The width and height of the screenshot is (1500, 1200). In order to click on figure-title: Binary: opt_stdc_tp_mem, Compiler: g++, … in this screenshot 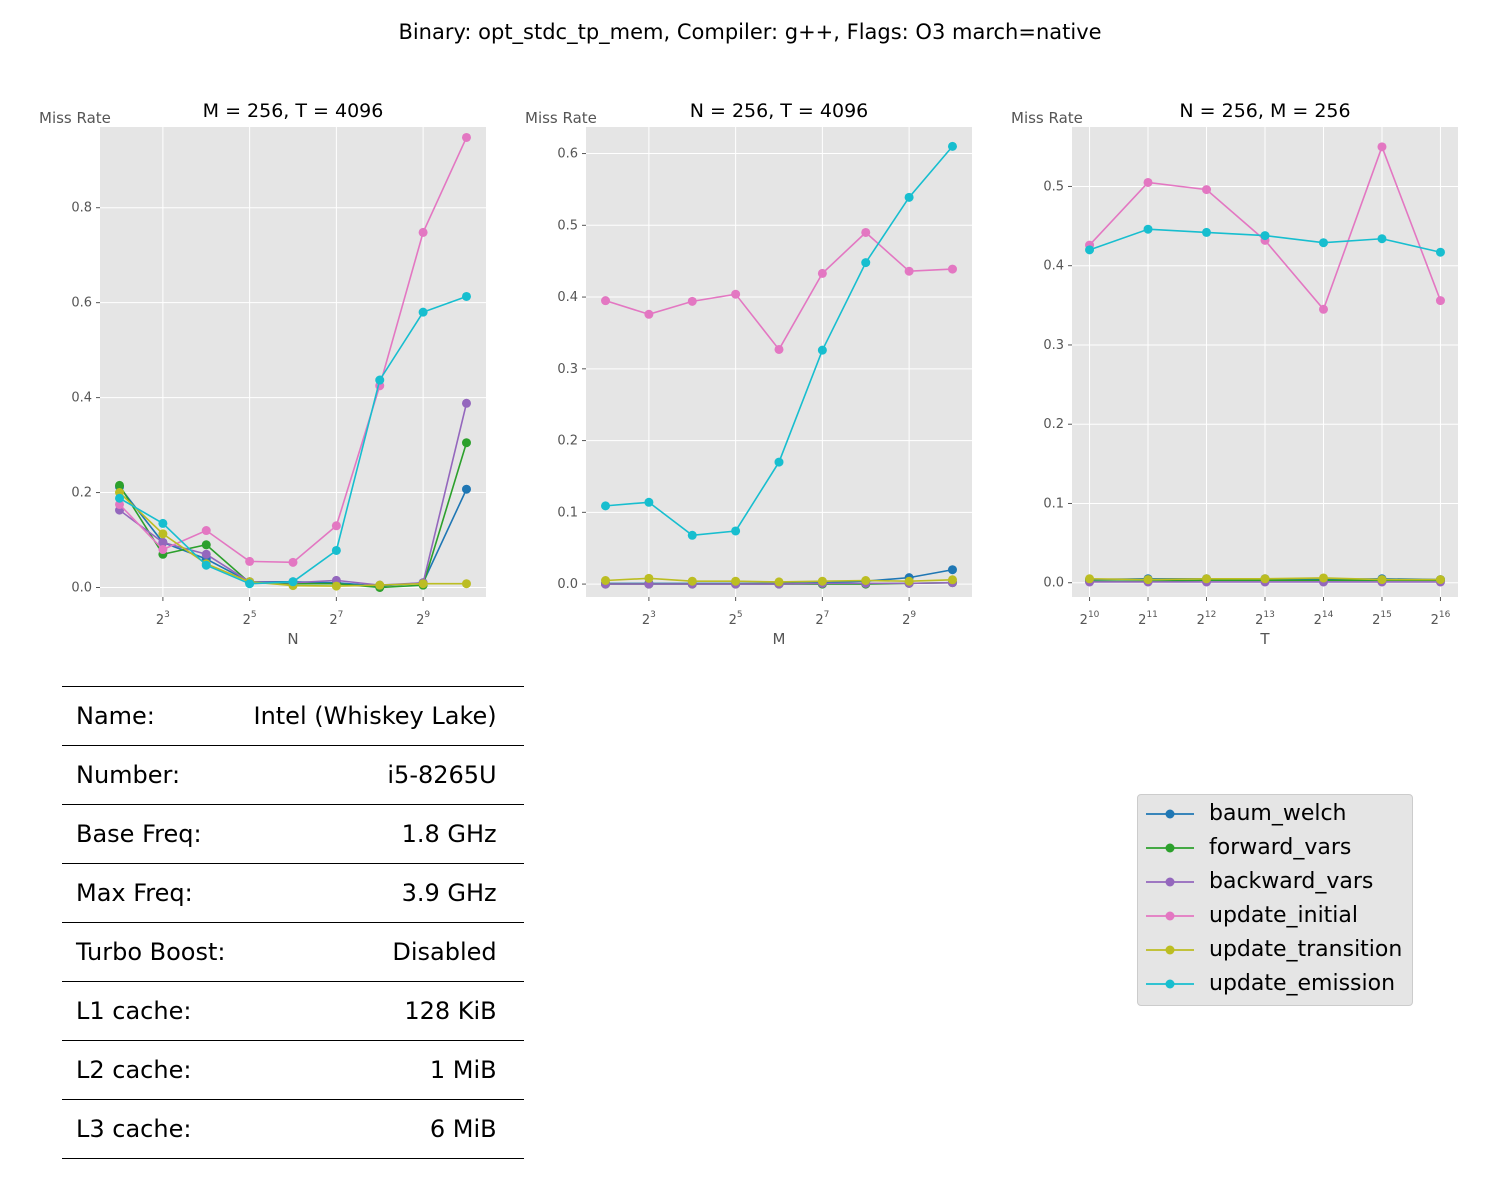, I will do `click(750, 32)`.